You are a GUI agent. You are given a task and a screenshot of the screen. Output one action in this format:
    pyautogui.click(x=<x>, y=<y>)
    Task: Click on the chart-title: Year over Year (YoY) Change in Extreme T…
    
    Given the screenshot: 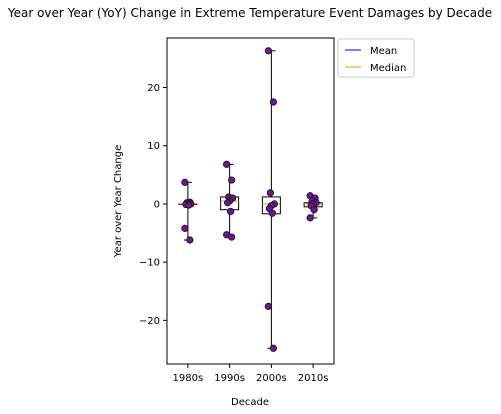 What is the action you would take?
    pyautogui.click(x=249, y=13)
    